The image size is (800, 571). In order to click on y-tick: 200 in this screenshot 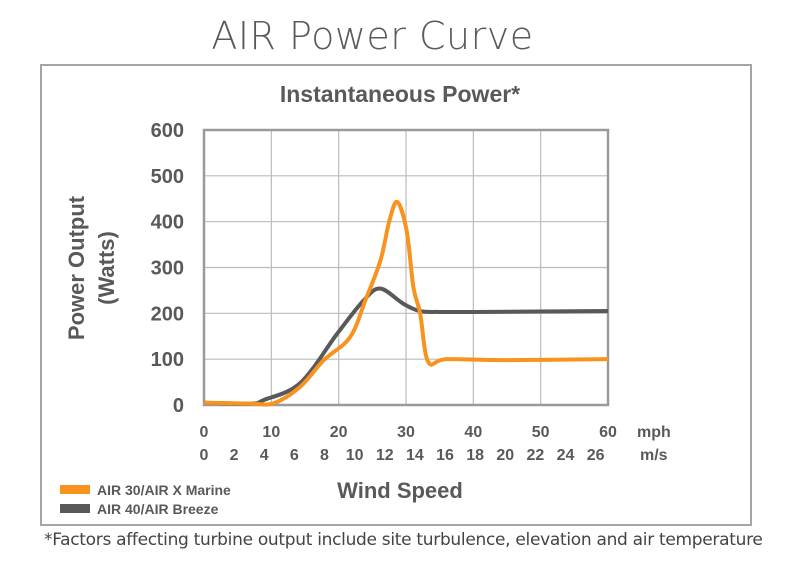, I will do `click(167, 314)`.